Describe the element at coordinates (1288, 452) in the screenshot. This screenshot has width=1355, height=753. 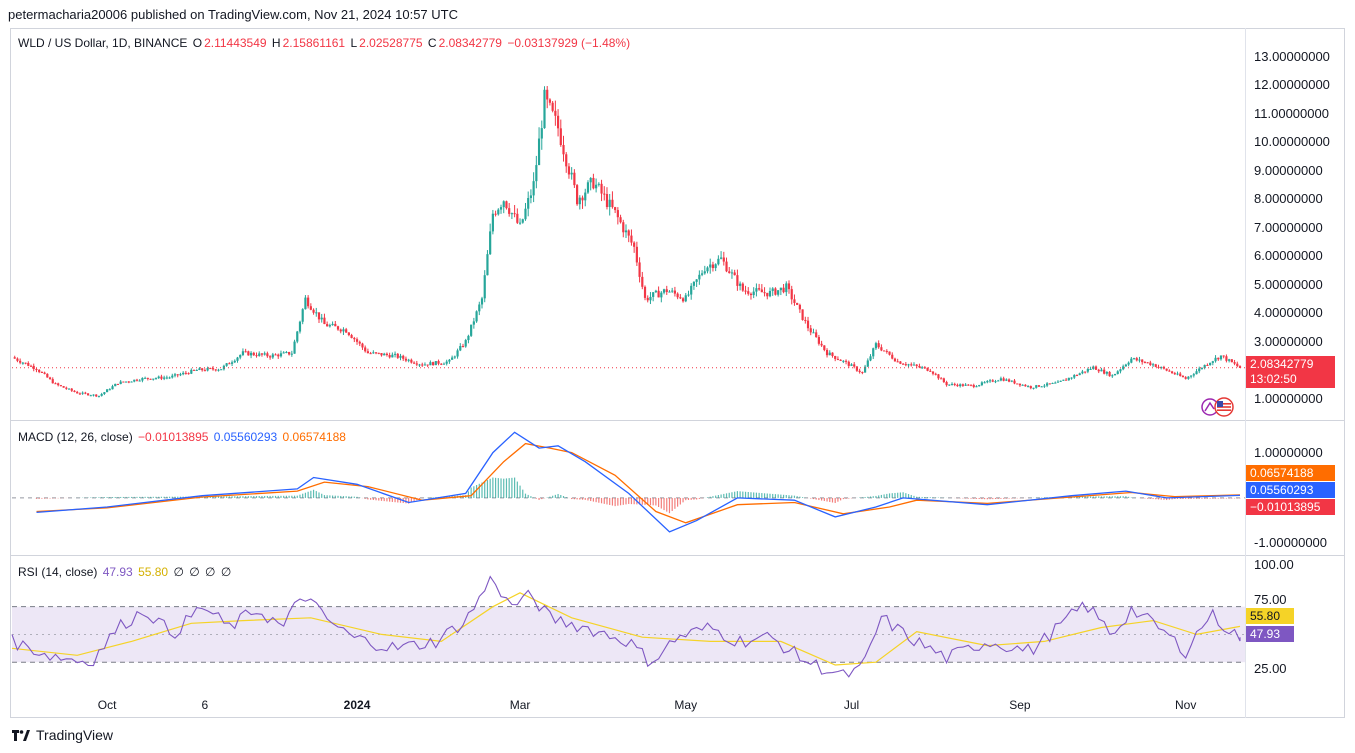
I see `macd-tick-label: 1.00000000` at that location.